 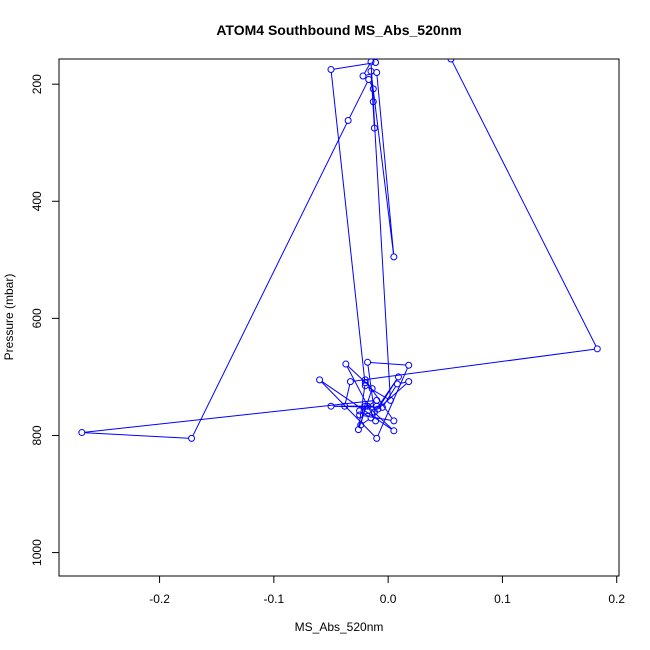 I want to click on x-tick-label: 0.0, so click(x=388, y=599).